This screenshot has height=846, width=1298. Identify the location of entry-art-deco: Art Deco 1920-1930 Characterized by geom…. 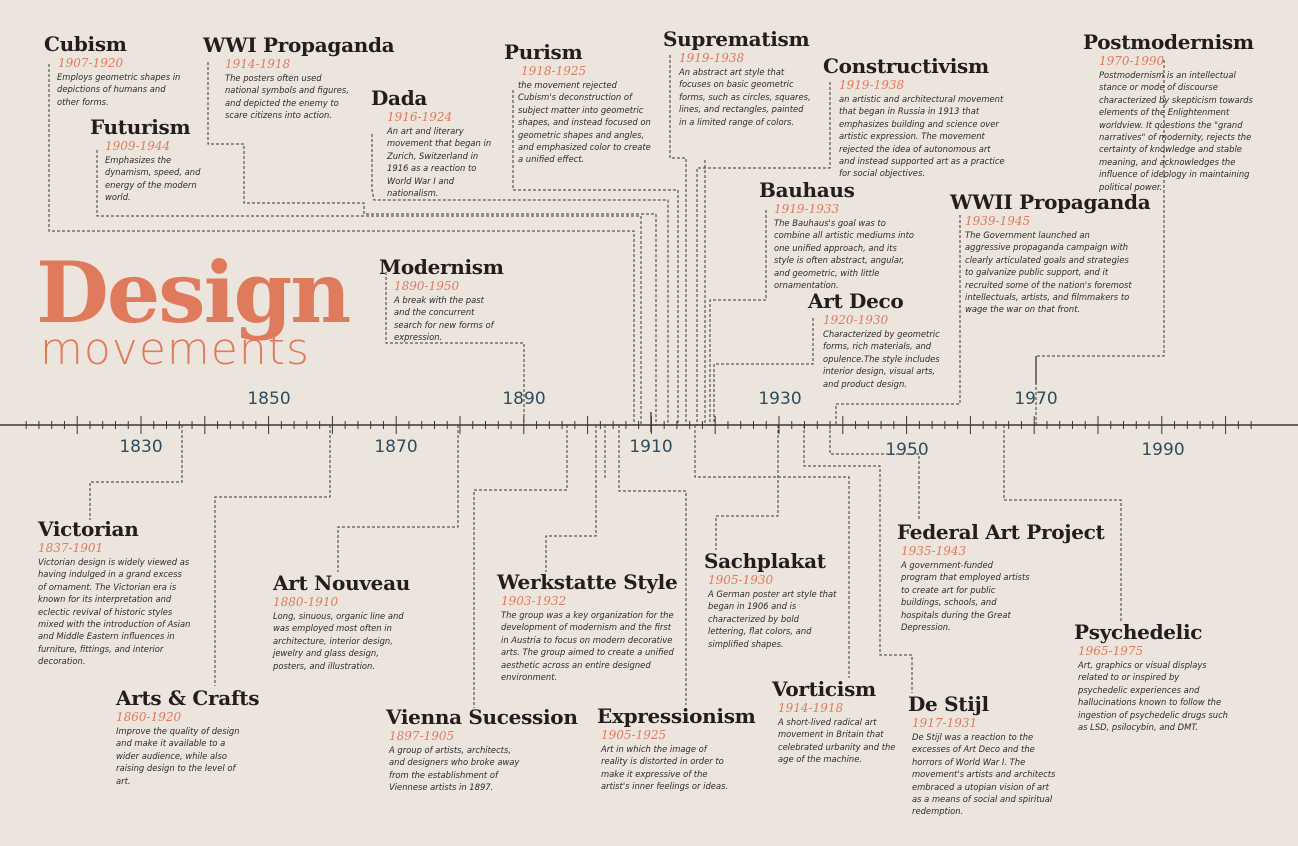
(880, 340).